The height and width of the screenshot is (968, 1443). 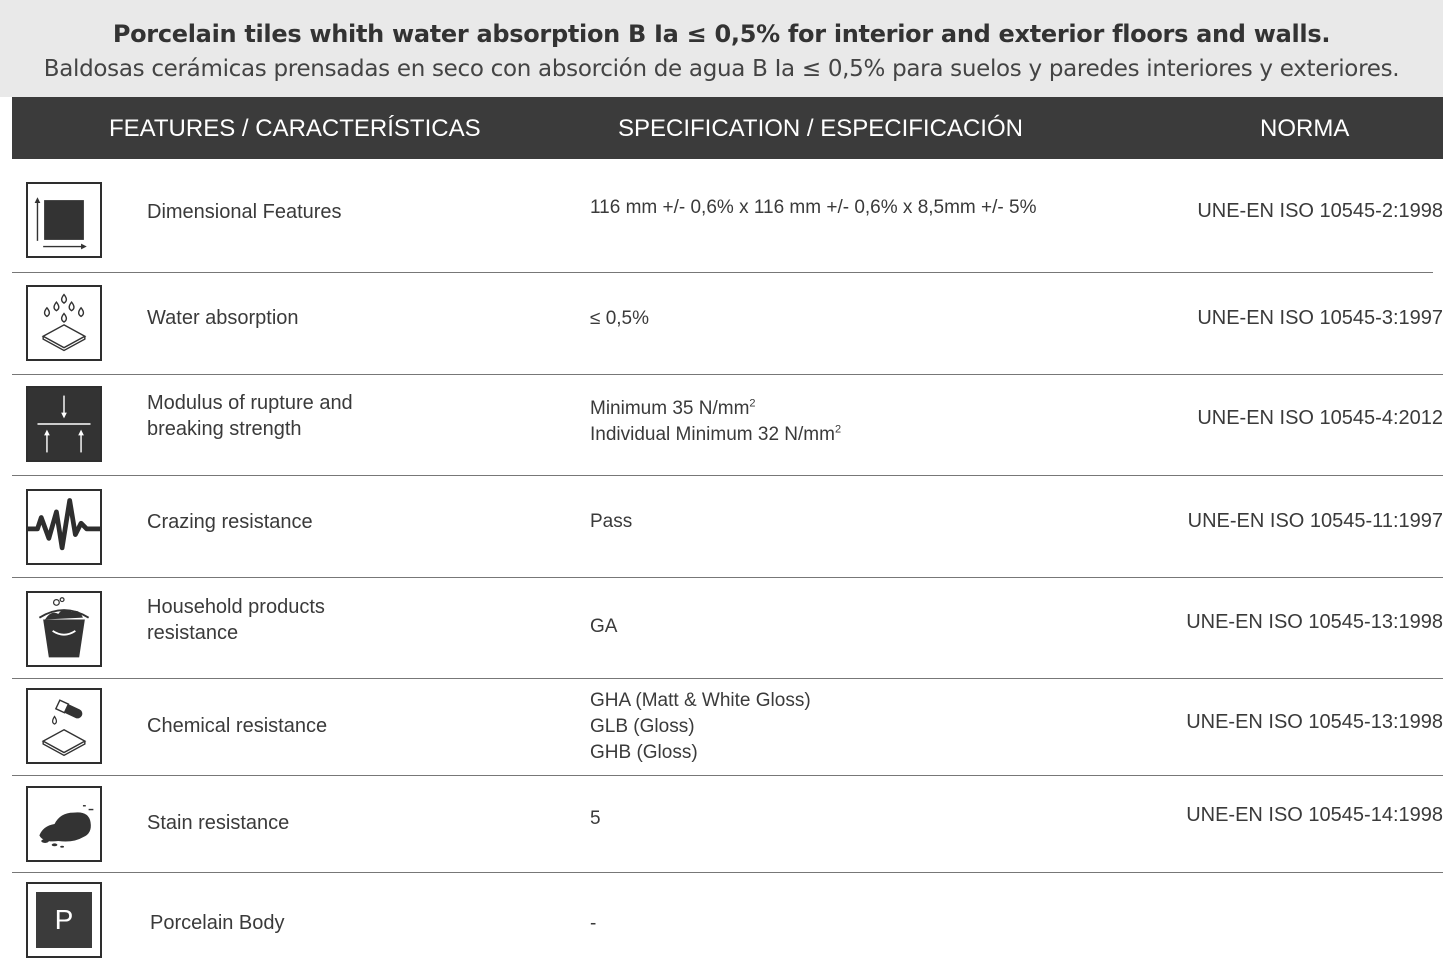 I want to click on norma-value: UNE-EN ISO 10545-2:1998, so click(x=1320, y=211).